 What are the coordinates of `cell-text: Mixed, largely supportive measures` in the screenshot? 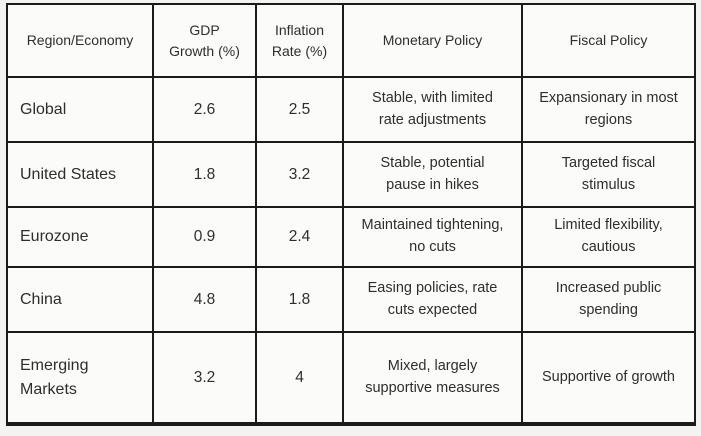 It's located at (432, 376).